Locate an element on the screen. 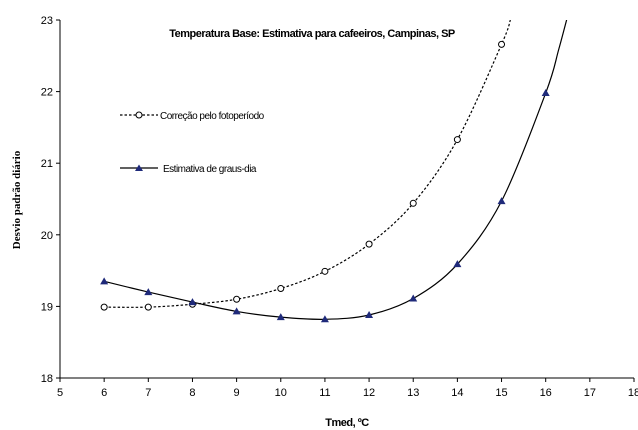 The image size is (638, 430). legend-item-graus-dia: Estimativa de graus-dia is located at coordinates (188, 169).